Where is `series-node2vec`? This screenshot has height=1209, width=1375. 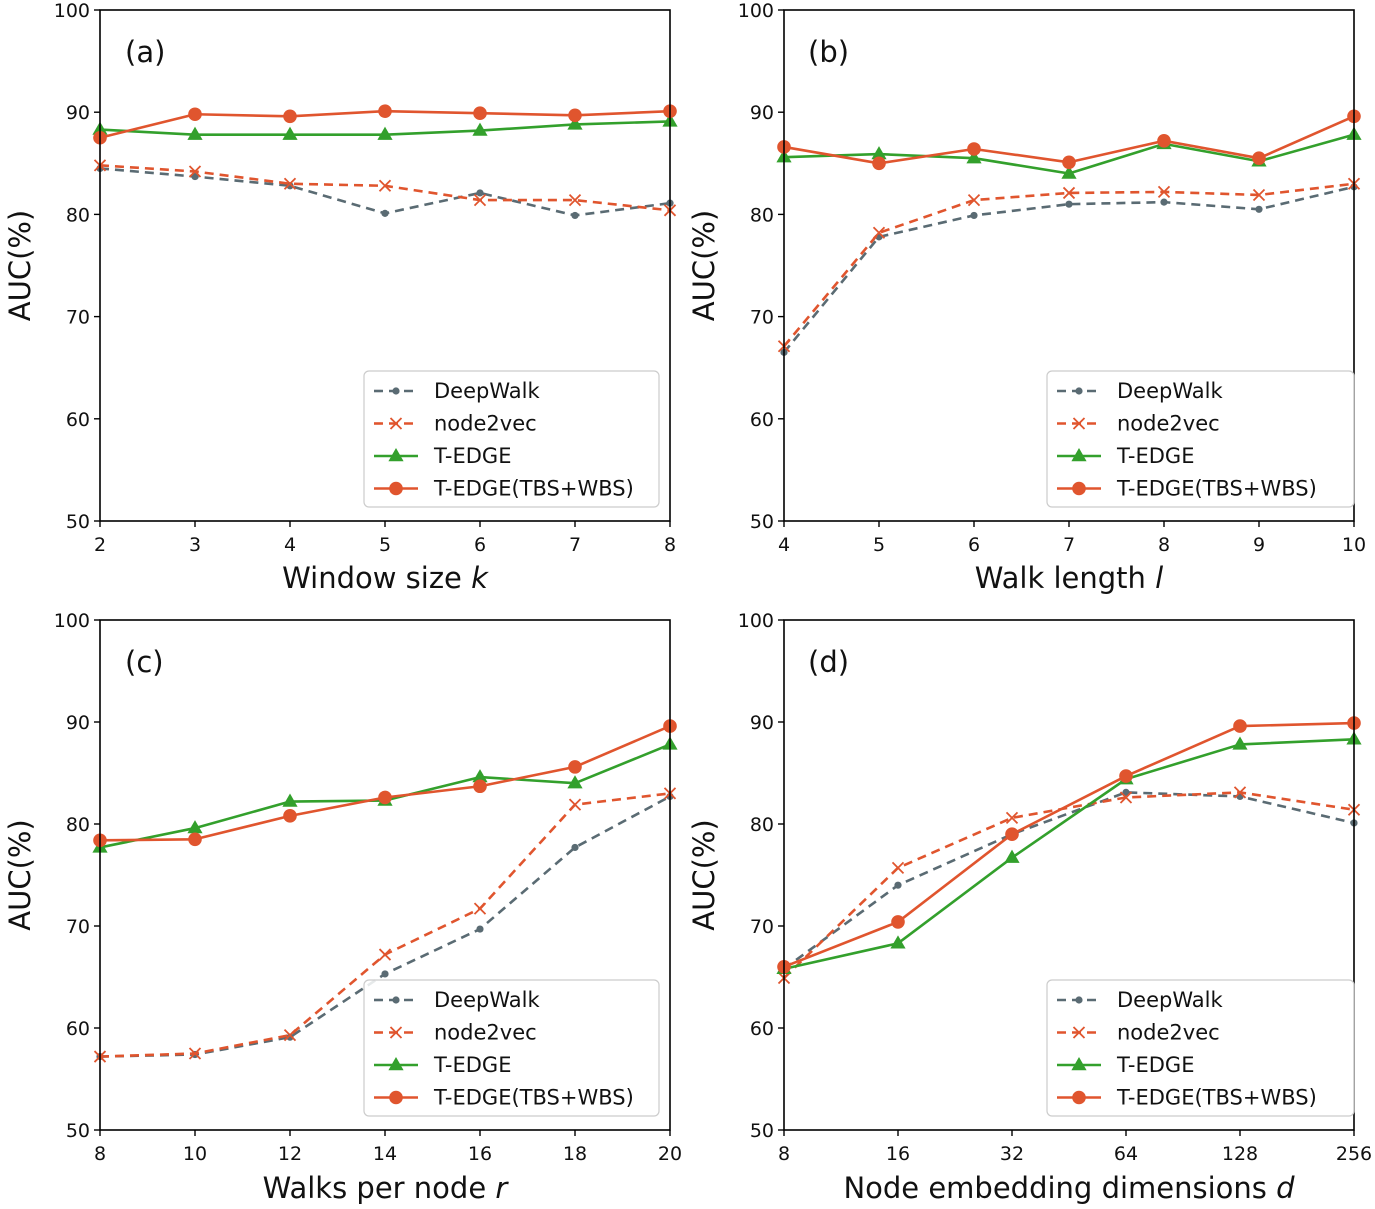 series-node2vec is located at coordinates (1069, 885).